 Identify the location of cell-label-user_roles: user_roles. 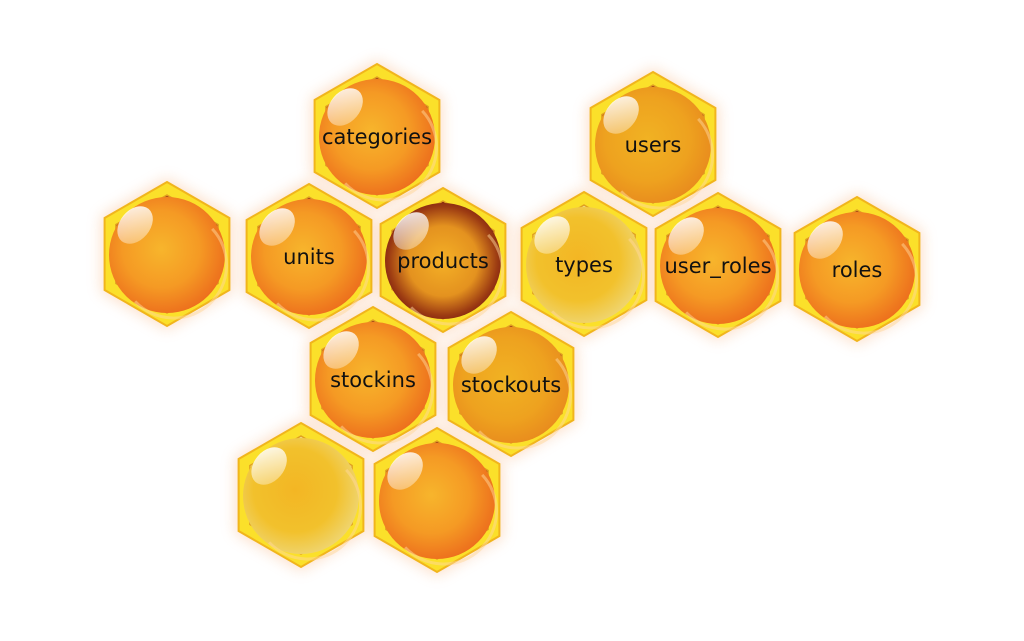
(717, 266).